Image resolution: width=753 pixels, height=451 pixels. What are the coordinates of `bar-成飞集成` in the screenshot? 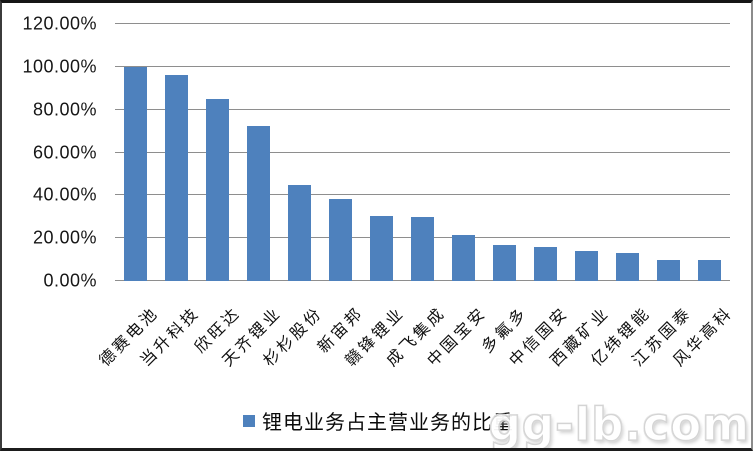 It's located at (422, 248).